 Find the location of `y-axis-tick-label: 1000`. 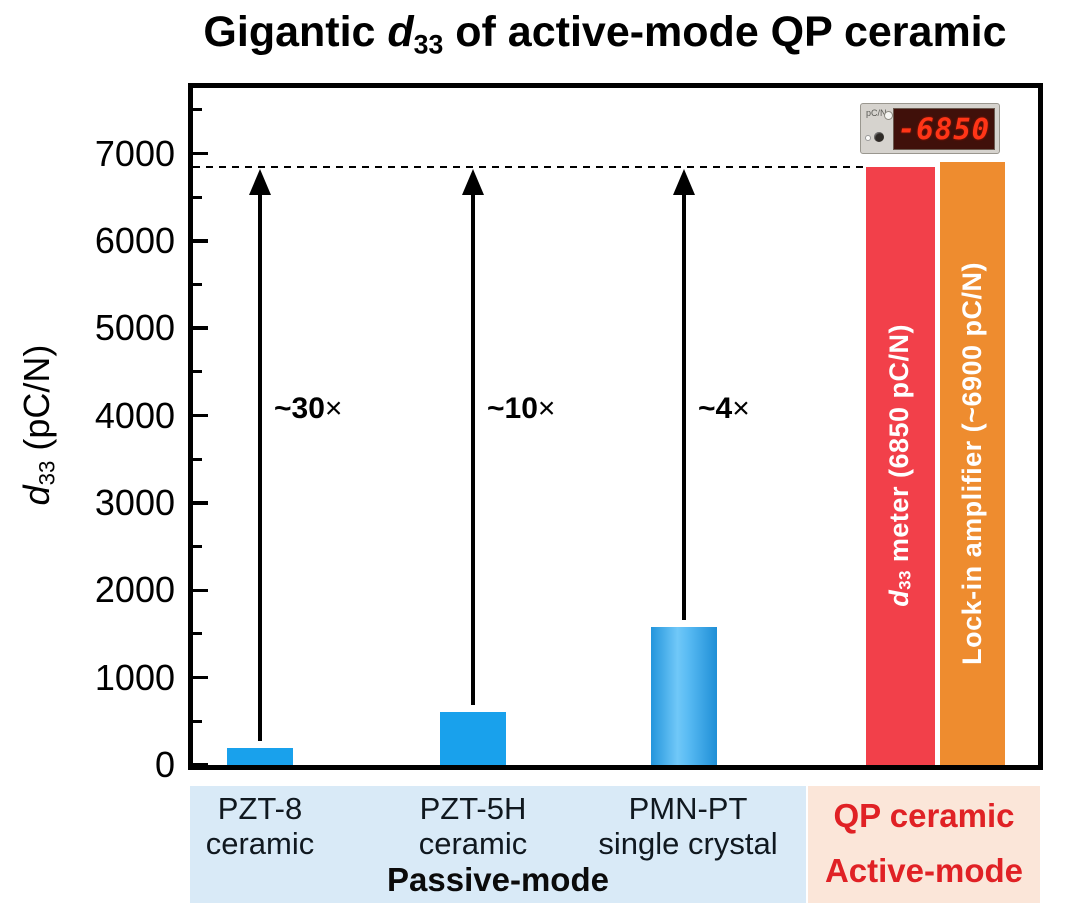

y-axis-tick-label: 1000 is located at coordinates (134, 677).